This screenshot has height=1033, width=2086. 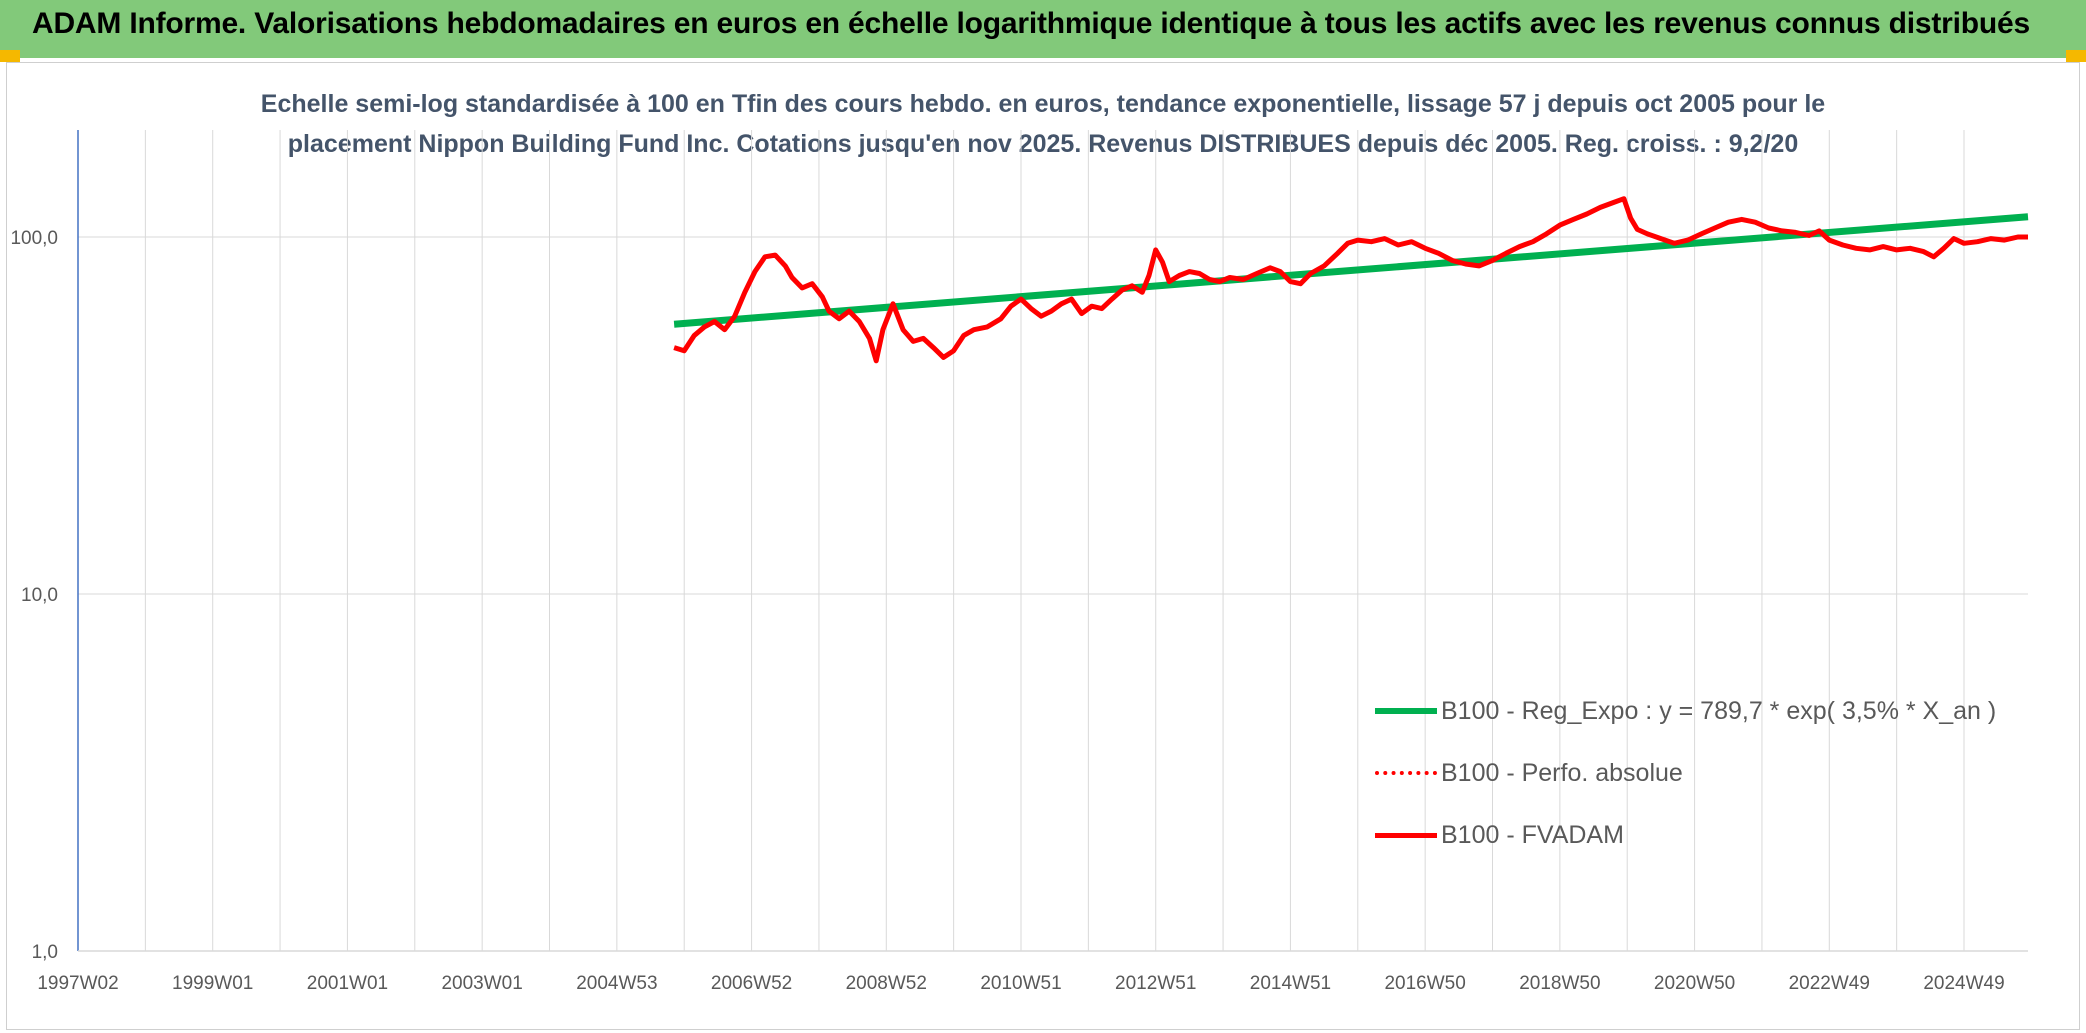 I want to click on x-tick-label: 1997W02, so click(x=77, y=983).